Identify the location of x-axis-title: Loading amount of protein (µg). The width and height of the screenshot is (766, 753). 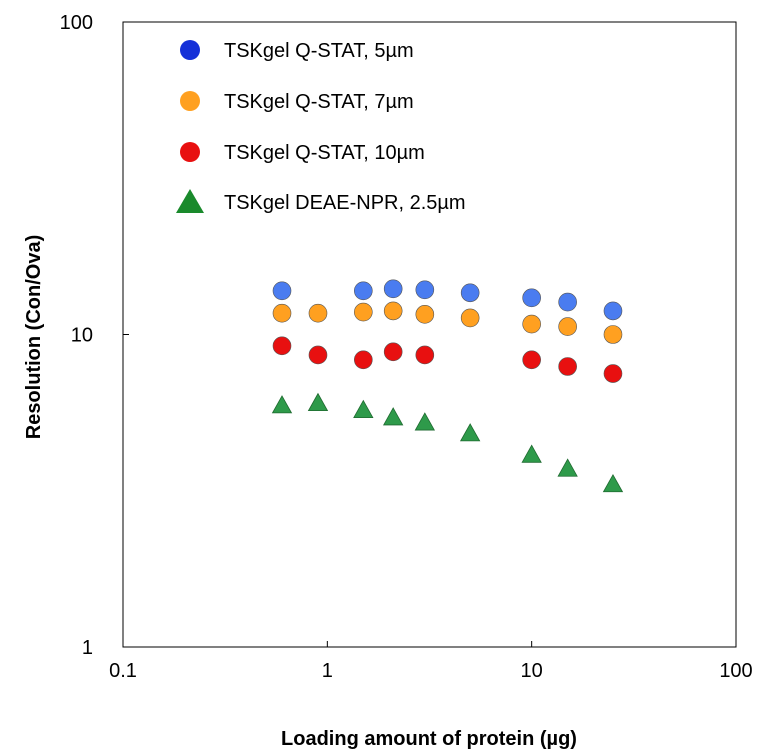
(429, 739).